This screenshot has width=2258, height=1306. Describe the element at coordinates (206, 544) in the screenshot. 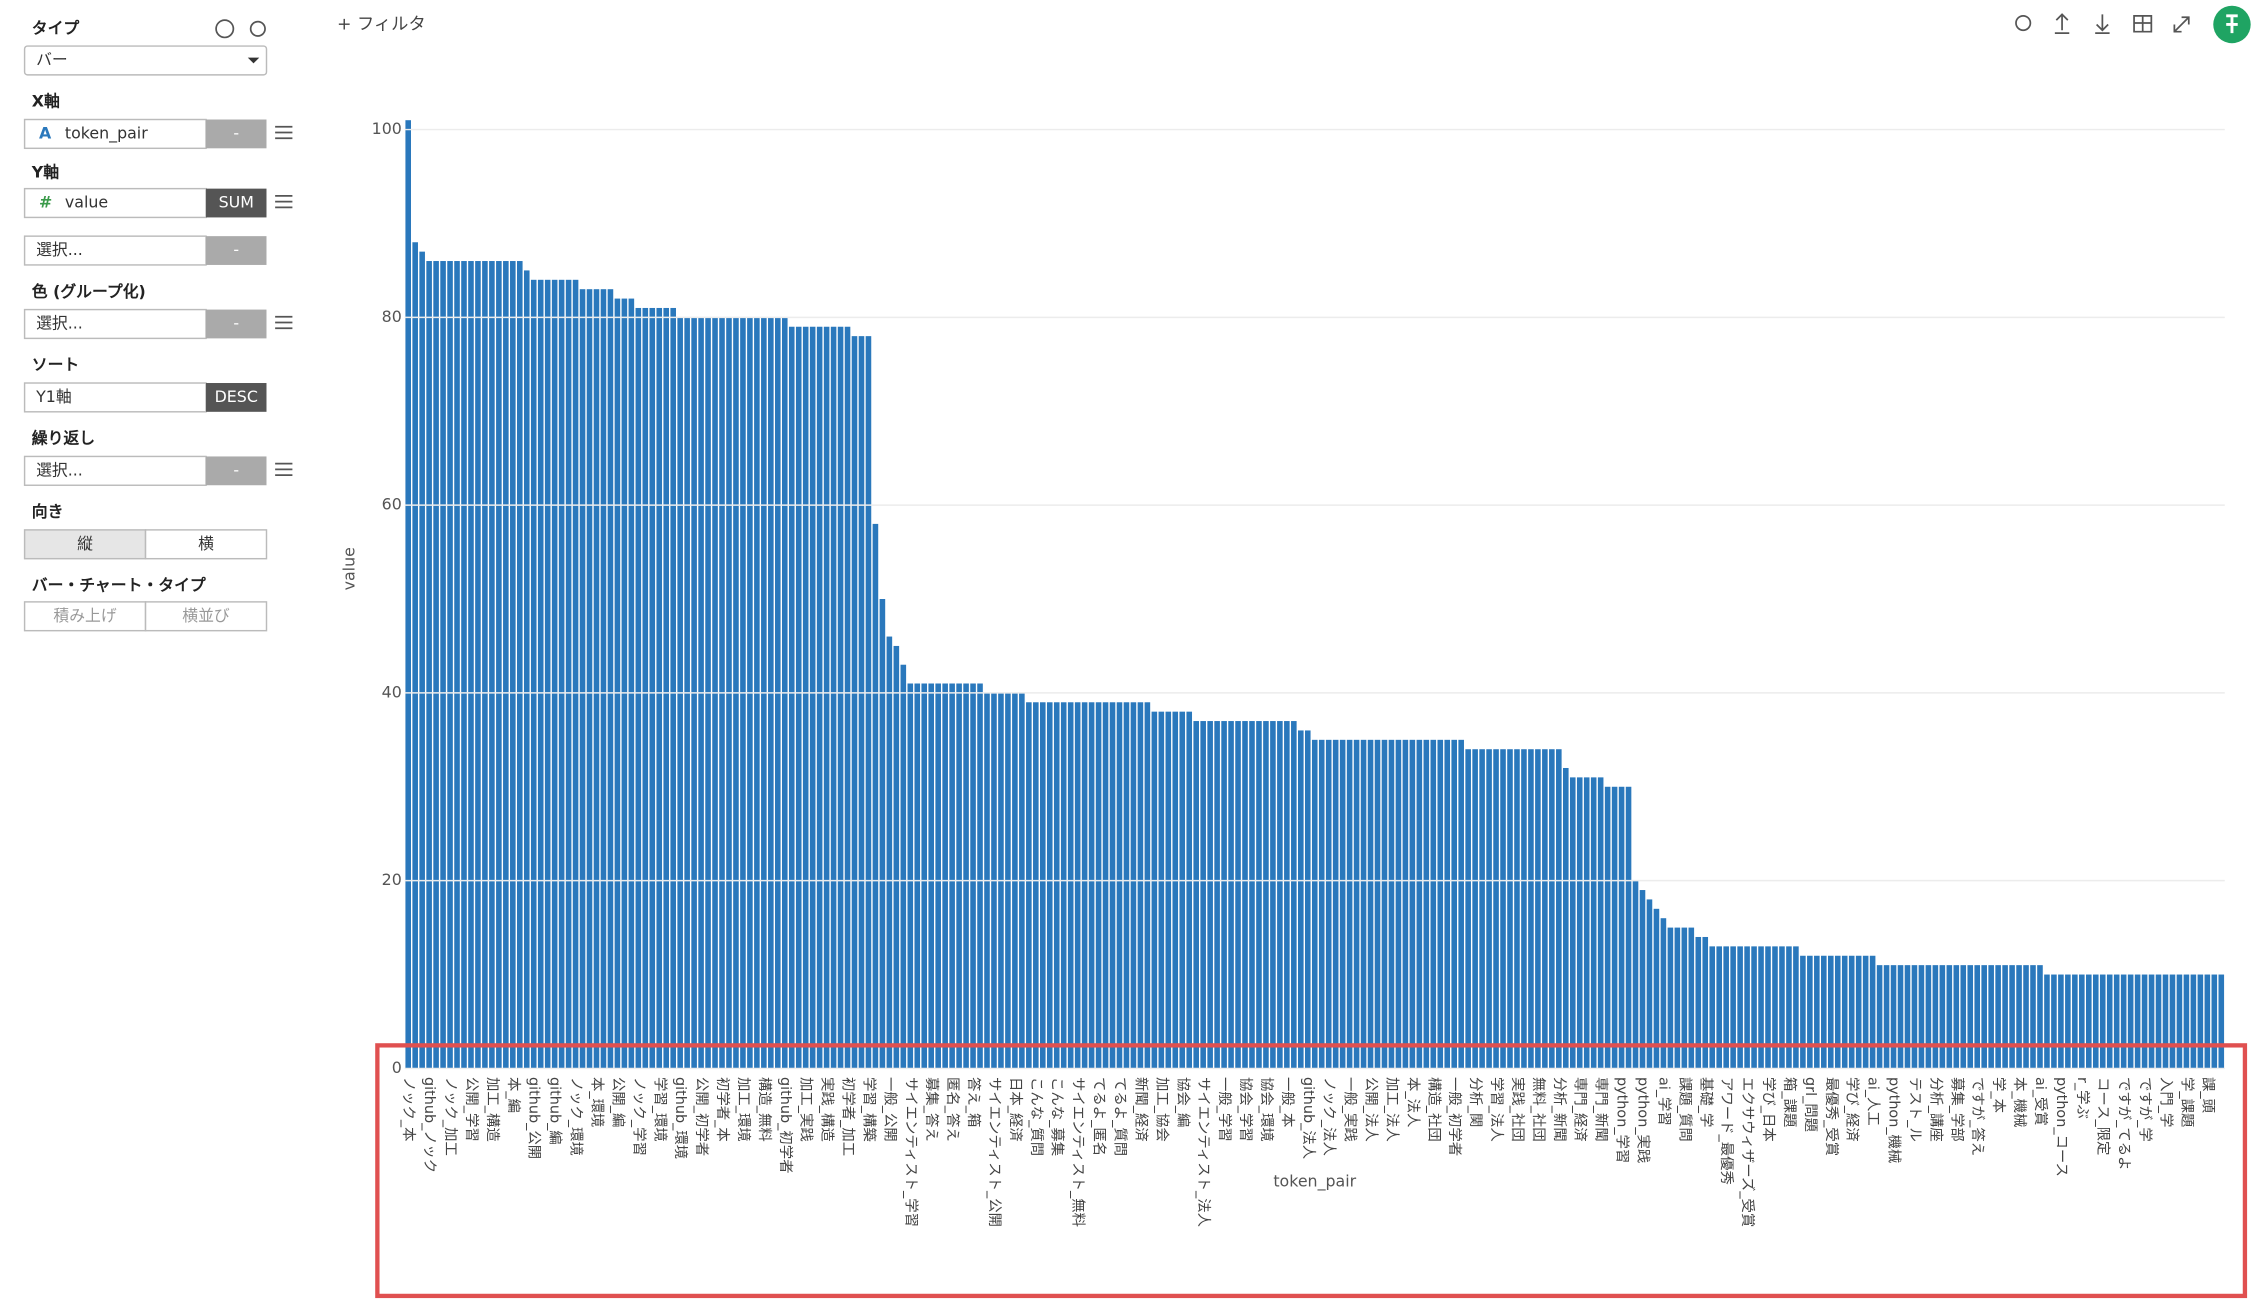

I see `orientation-horizontal` at that location.